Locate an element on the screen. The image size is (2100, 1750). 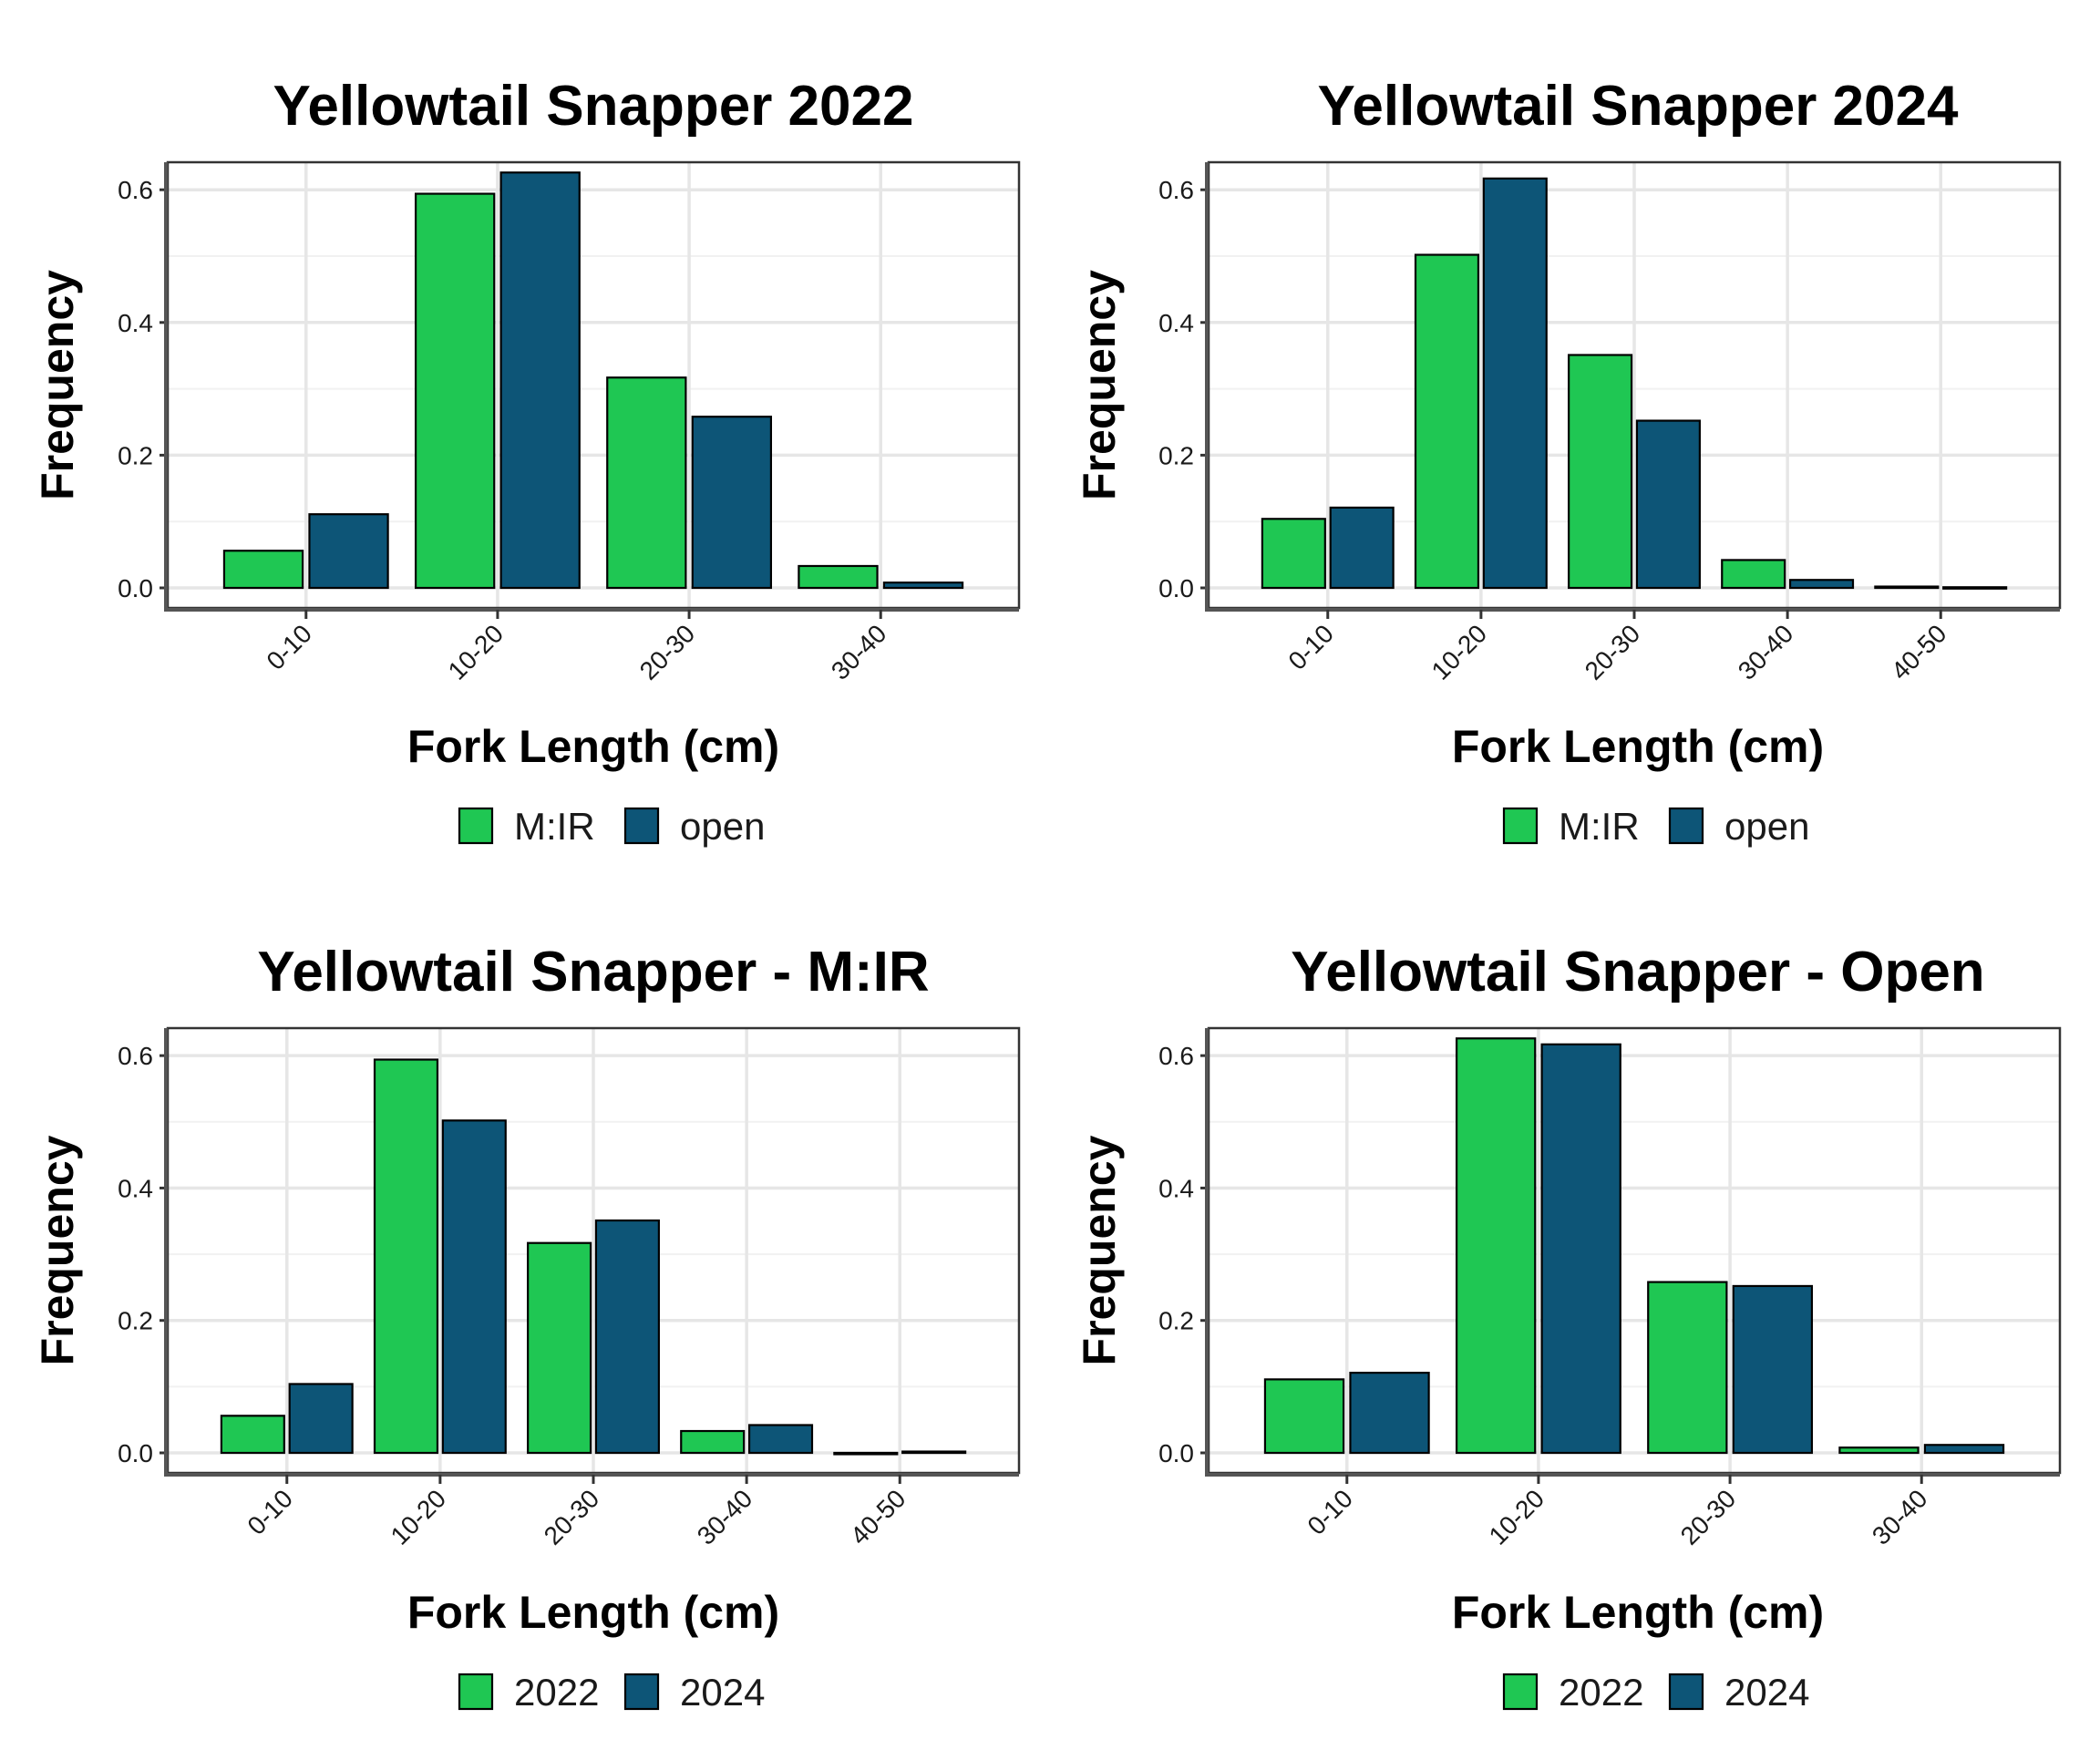
panel-title: Yellowtail Snapper - M:IR is located at coordinates (593, 972).